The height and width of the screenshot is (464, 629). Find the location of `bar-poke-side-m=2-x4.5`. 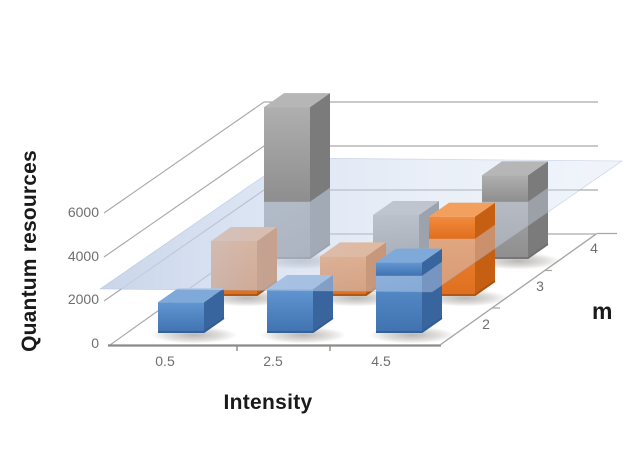

bar-poke-side-m=2-x4.5 is located at coordinates (432, 262).